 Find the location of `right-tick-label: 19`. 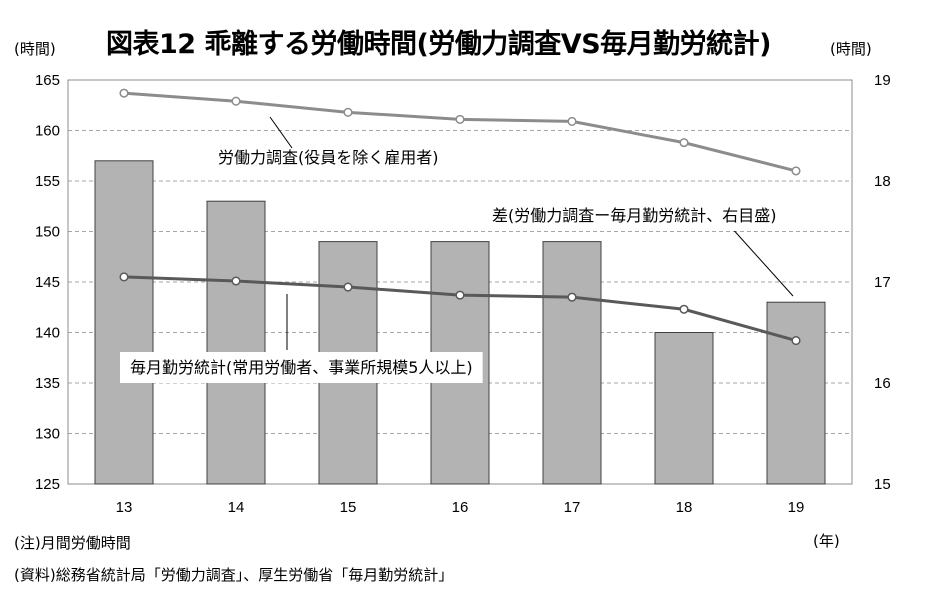

right-tick-label: 19 is located at coordinates (882, 80).